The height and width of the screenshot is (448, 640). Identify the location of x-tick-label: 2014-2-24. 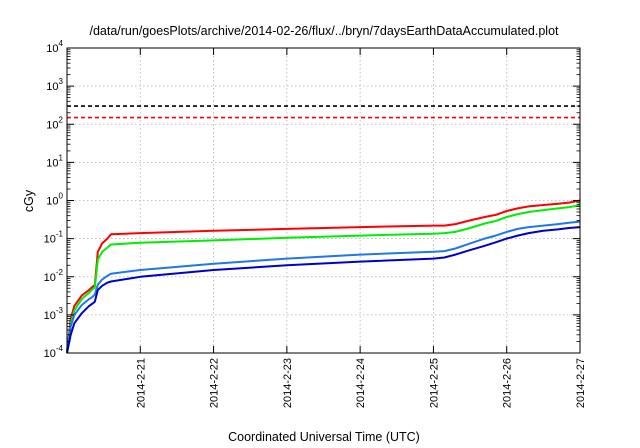
(361, 383).